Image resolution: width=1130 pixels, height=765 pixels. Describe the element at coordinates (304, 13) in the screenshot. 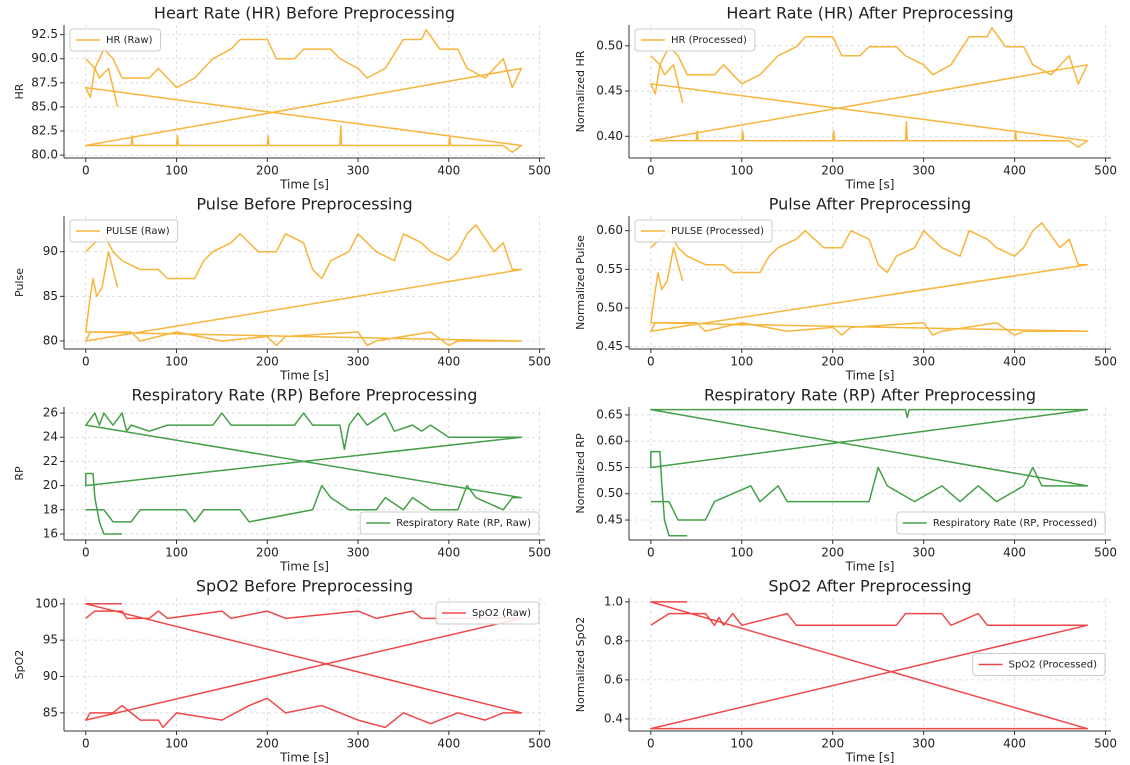

I see `chart-title: Heart Rate (HR) Before Preprocessing` at that location.